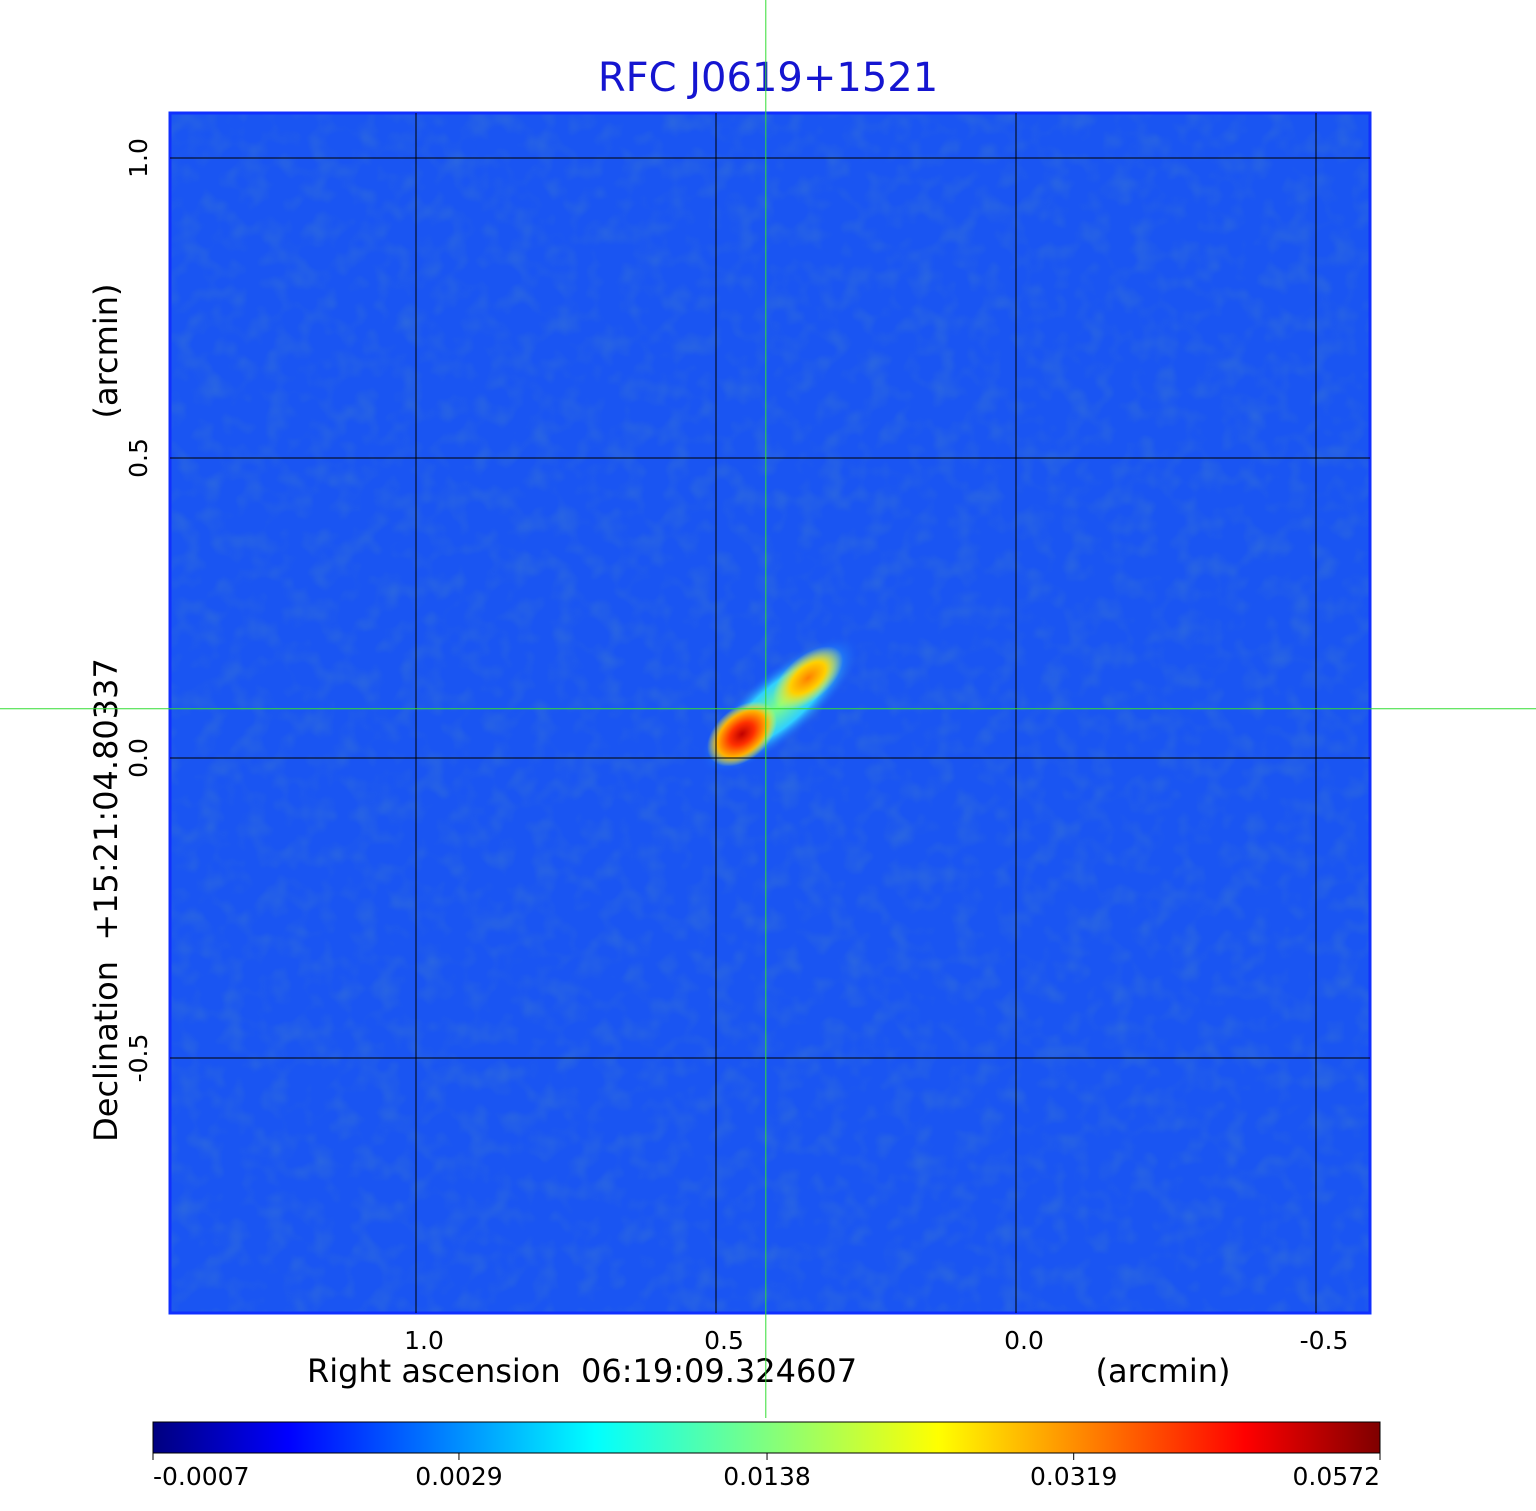  I want to click on x-tick-label: -0.5, so click(1324, 1340).